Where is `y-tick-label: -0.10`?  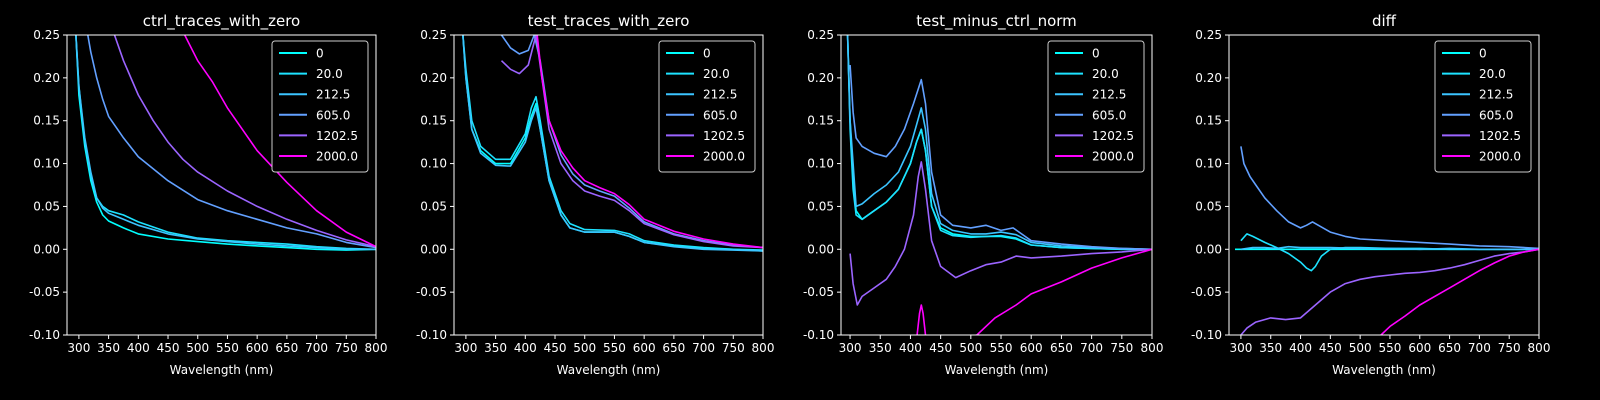
y-tick-label: -0.10 is located at coordinates (431, 335).